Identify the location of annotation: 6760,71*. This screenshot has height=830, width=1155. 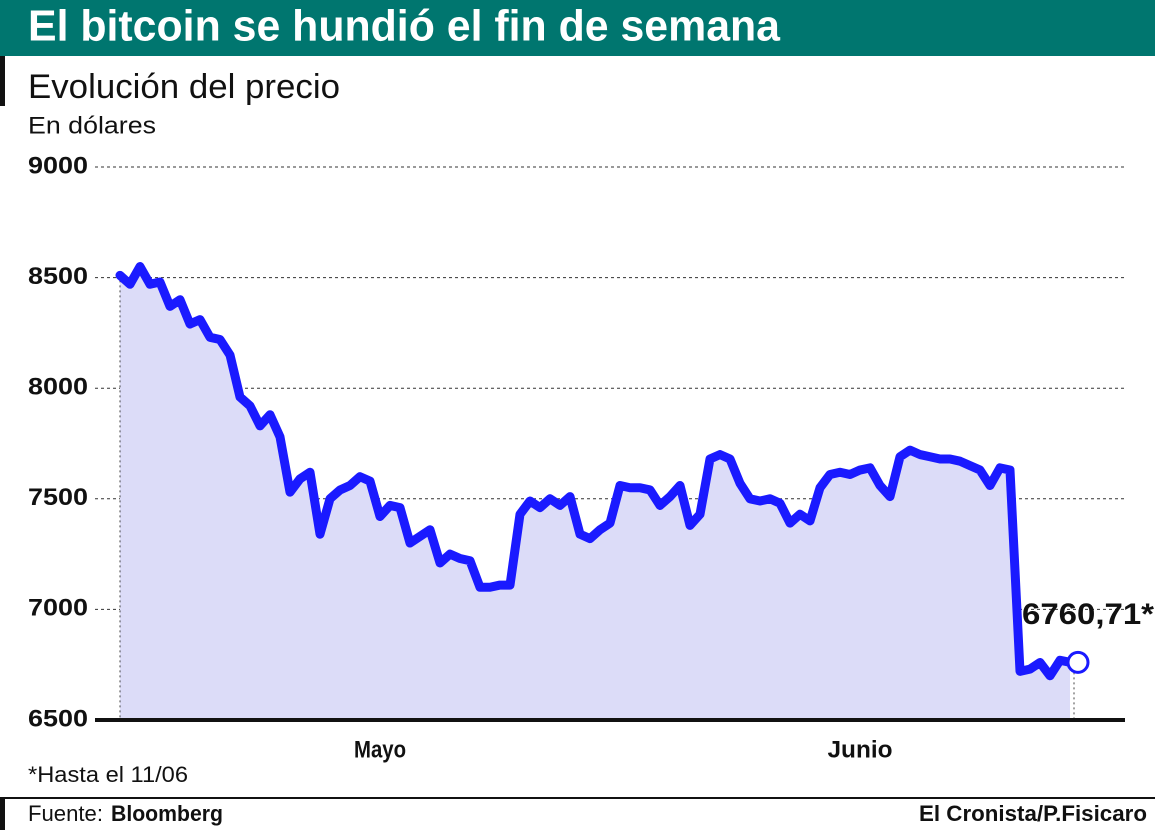
(1088, 614).